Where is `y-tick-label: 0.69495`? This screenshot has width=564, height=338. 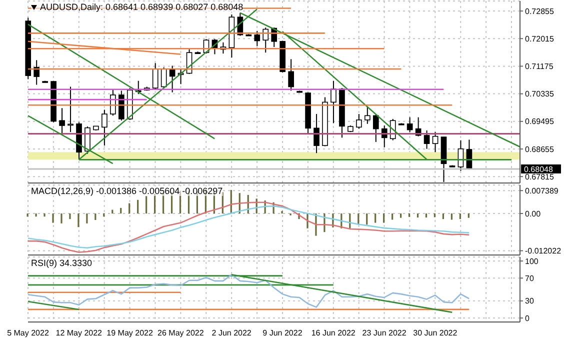 y-tick-label: 0.69495 is located at coordinates (539, 121).